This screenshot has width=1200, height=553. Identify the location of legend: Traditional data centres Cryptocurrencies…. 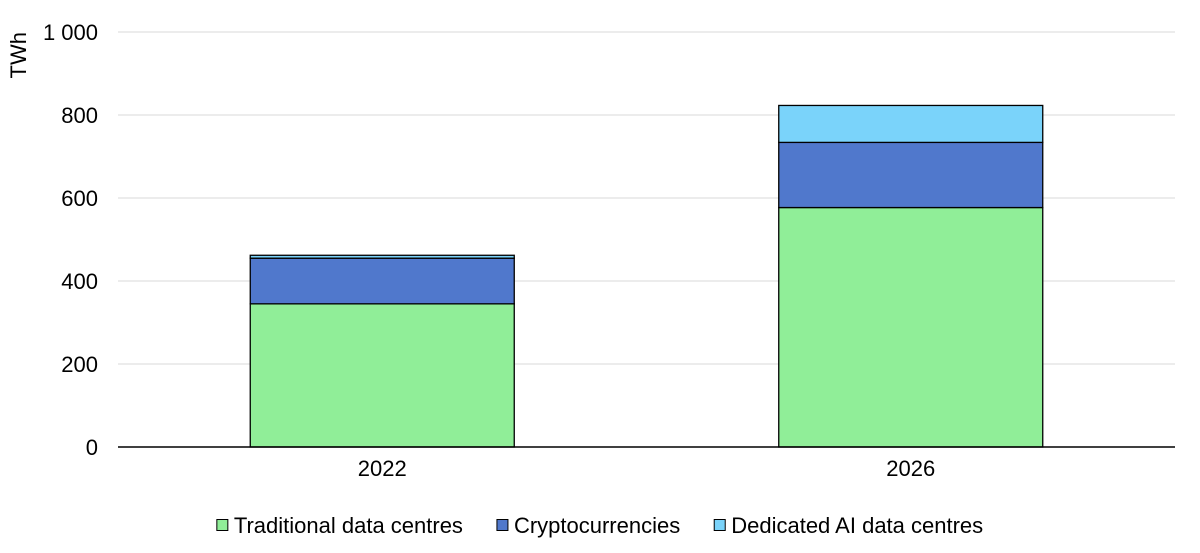
(599, 525).